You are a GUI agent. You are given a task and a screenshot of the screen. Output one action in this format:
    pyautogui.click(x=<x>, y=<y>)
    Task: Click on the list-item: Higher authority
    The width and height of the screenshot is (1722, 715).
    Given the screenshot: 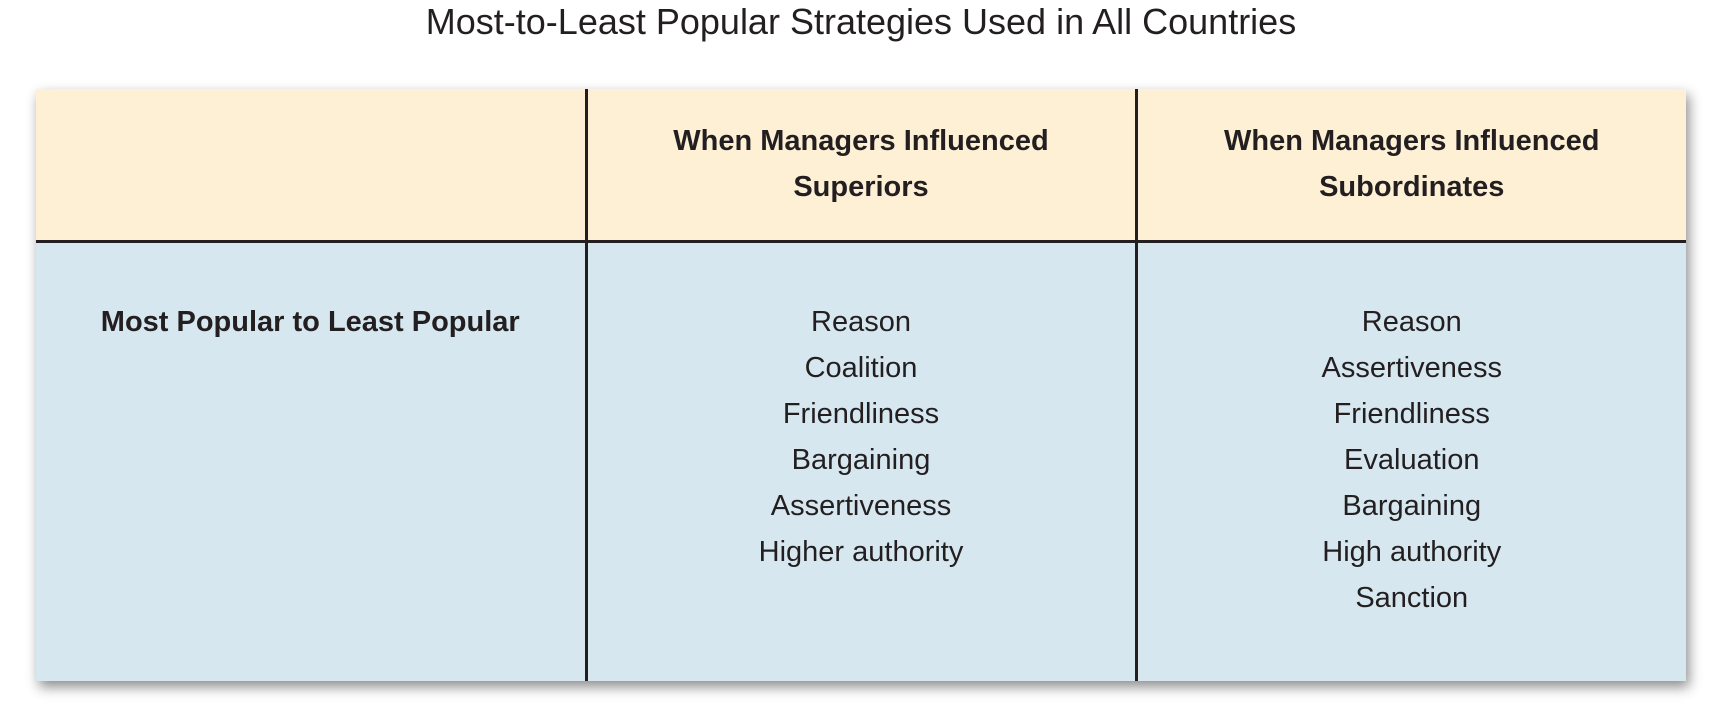 What is the action you would take?
    pyautogui.click(x=861, y=551)
    